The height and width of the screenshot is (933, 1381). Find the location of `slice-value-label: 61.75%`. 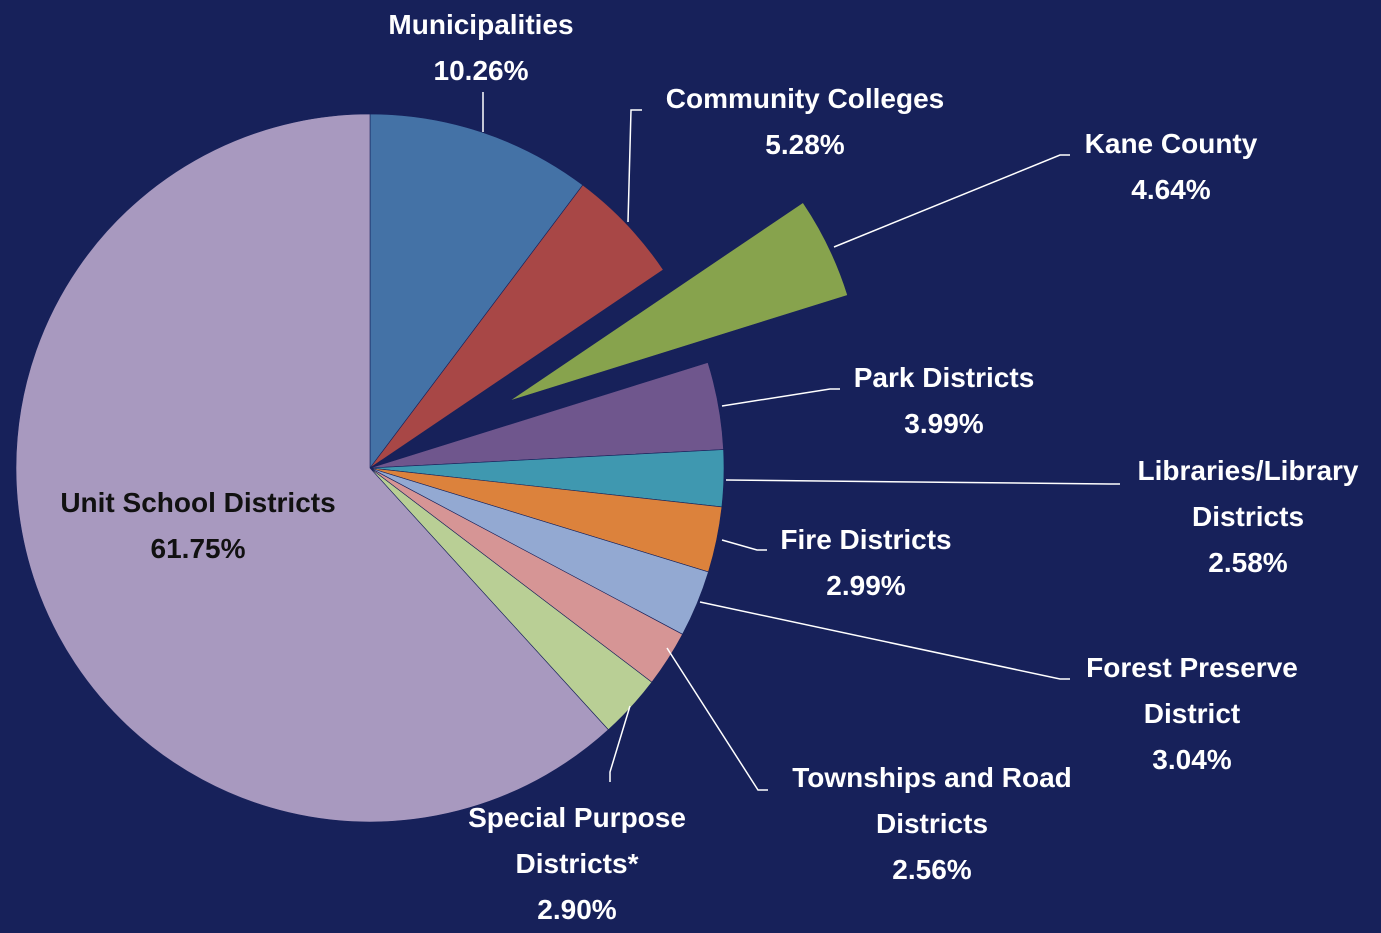

slice-value-label: 61.75% is located at coordinates (198, 548).